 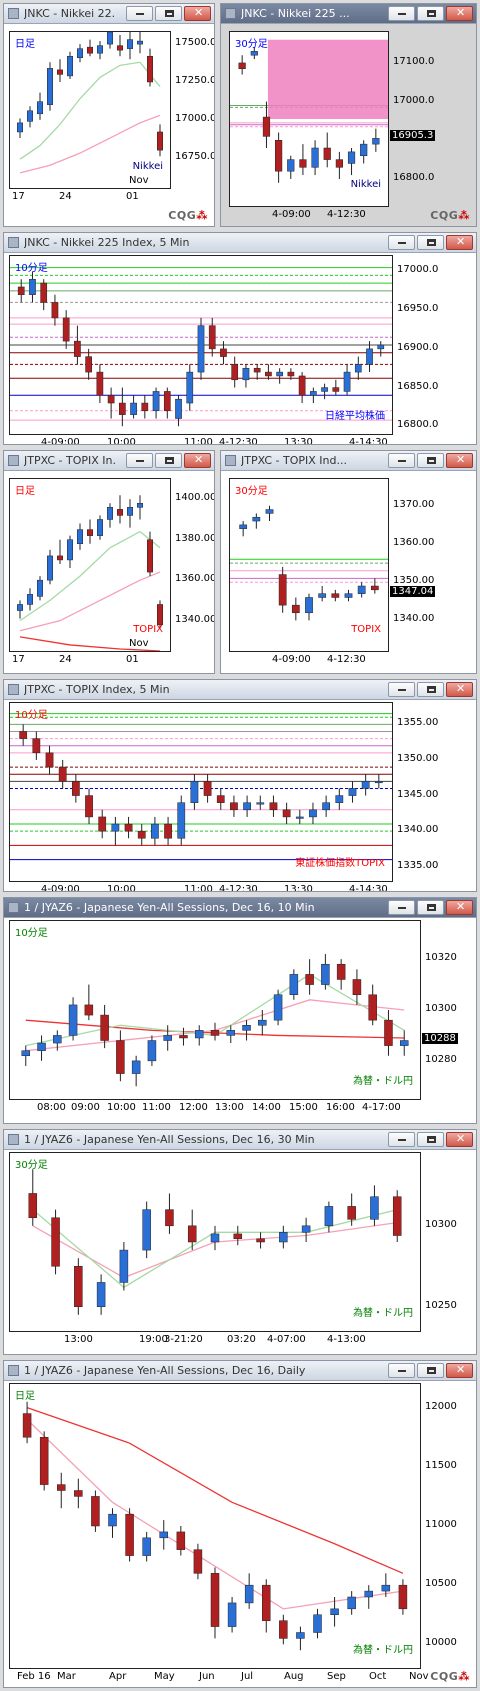 What do you see at coordinates (240, 243) in the screenshot?
I see `window-titlebar: JNKC - Nikkei 225 Index, 5 Min ✕` at bounding box center [240, 243].